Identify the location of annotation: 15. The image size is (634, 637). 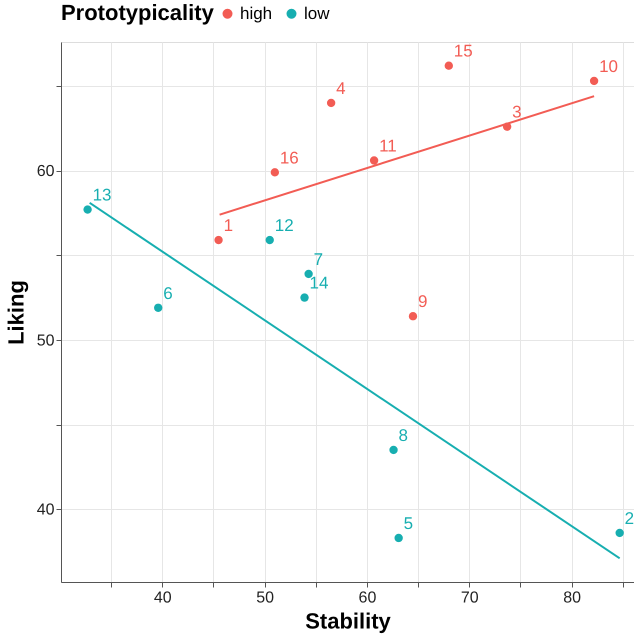
(463, 51).